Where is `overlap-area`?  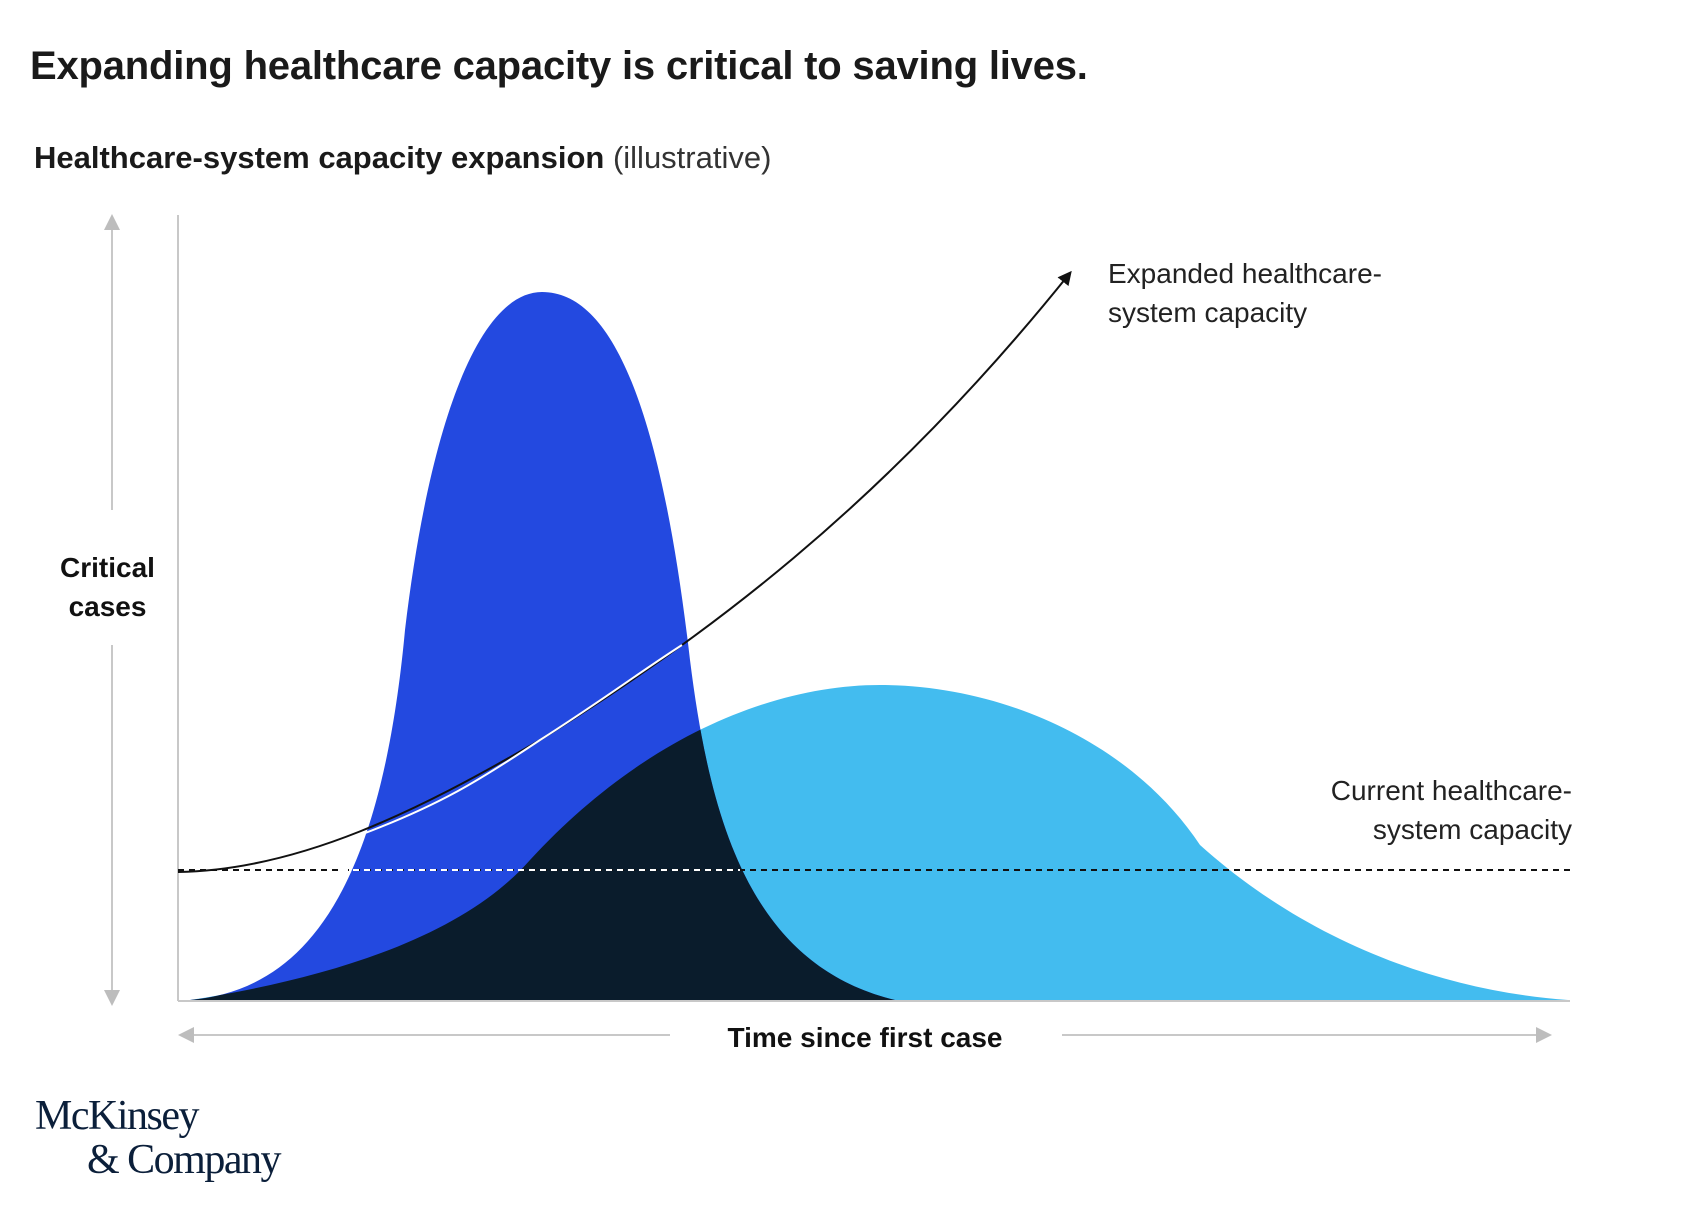 overlap-area is located at coordinates (542, 842).